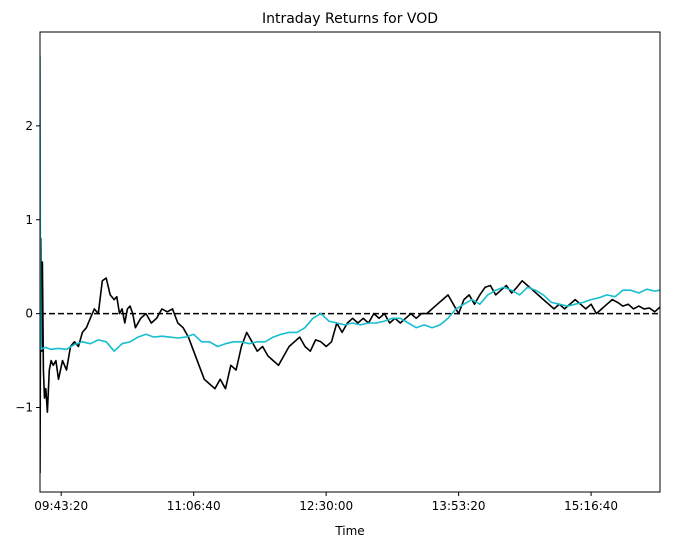 The image size is (673, 547). I want to click on y-axis: −1 0 1 2, so click(27, 267).